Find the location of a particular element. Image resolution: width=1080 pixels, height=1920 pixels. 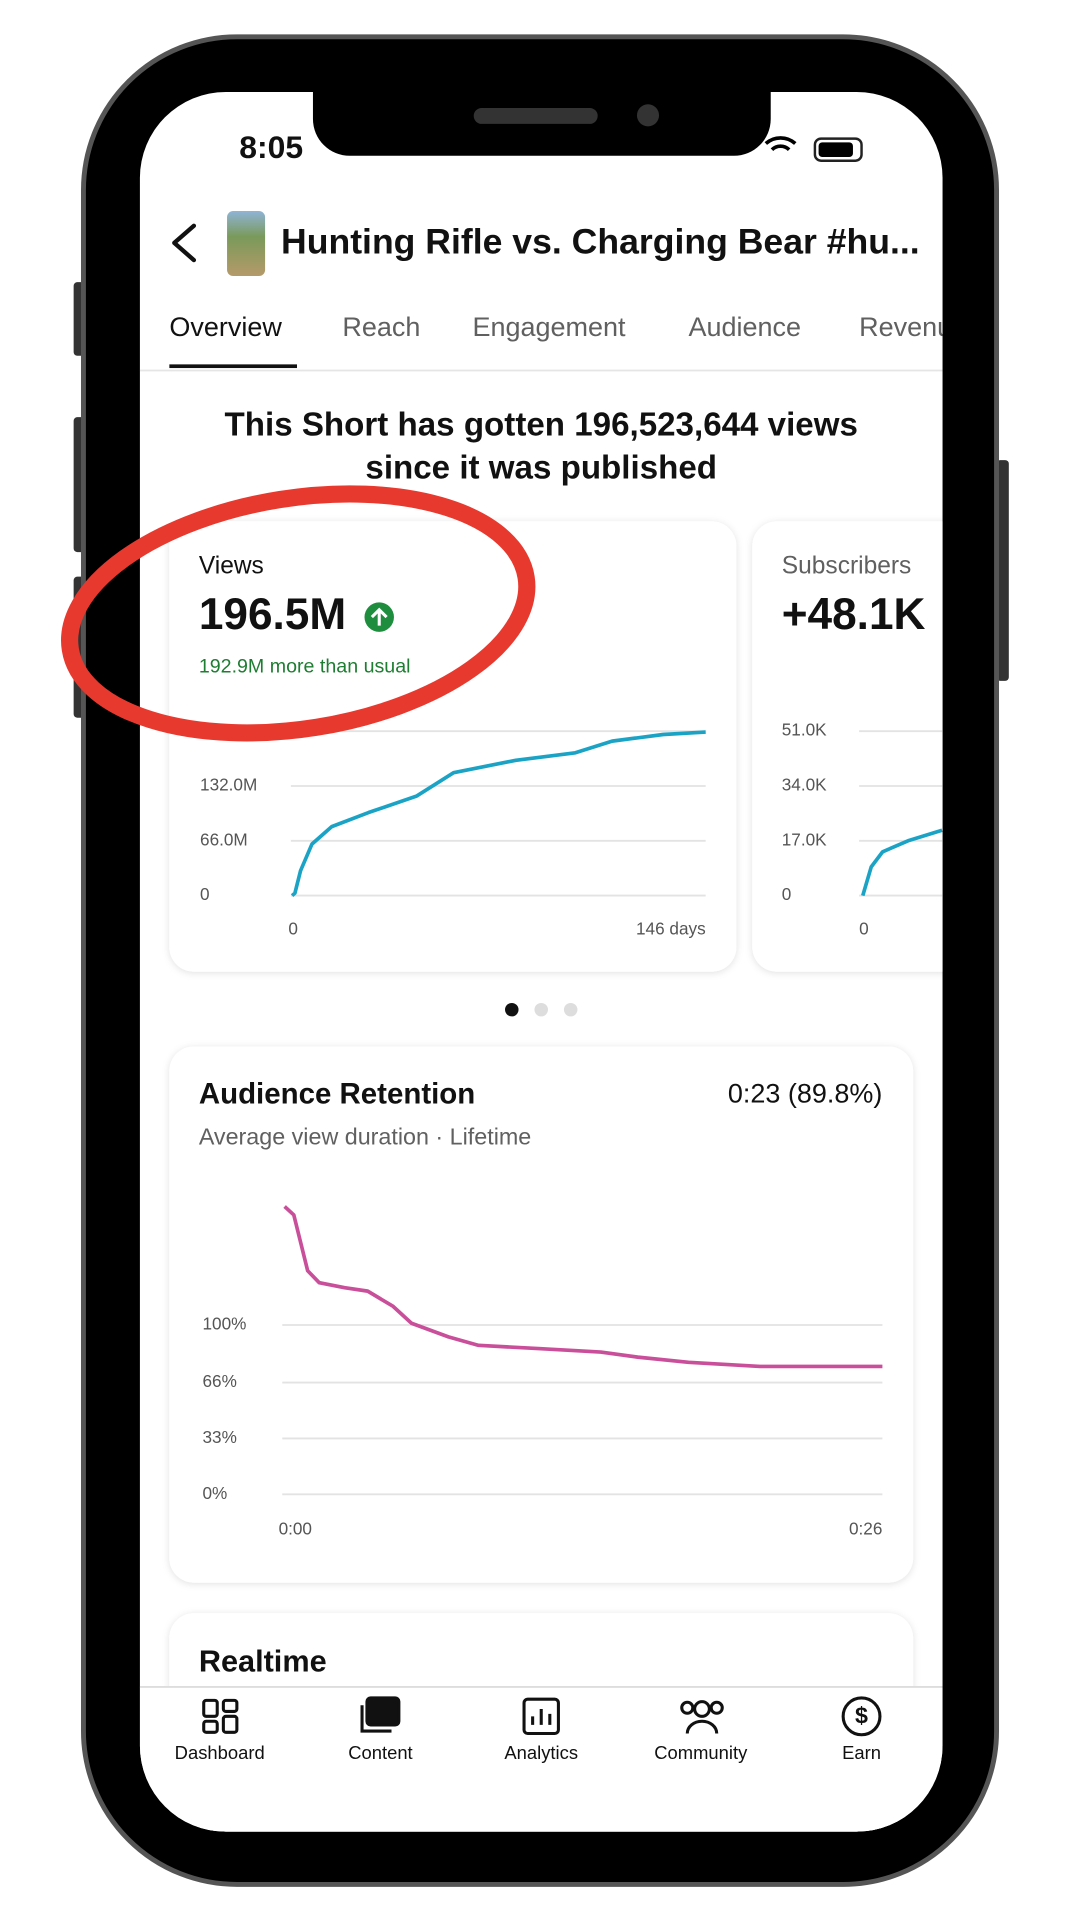

views-card is located at coordinates (453, 746).